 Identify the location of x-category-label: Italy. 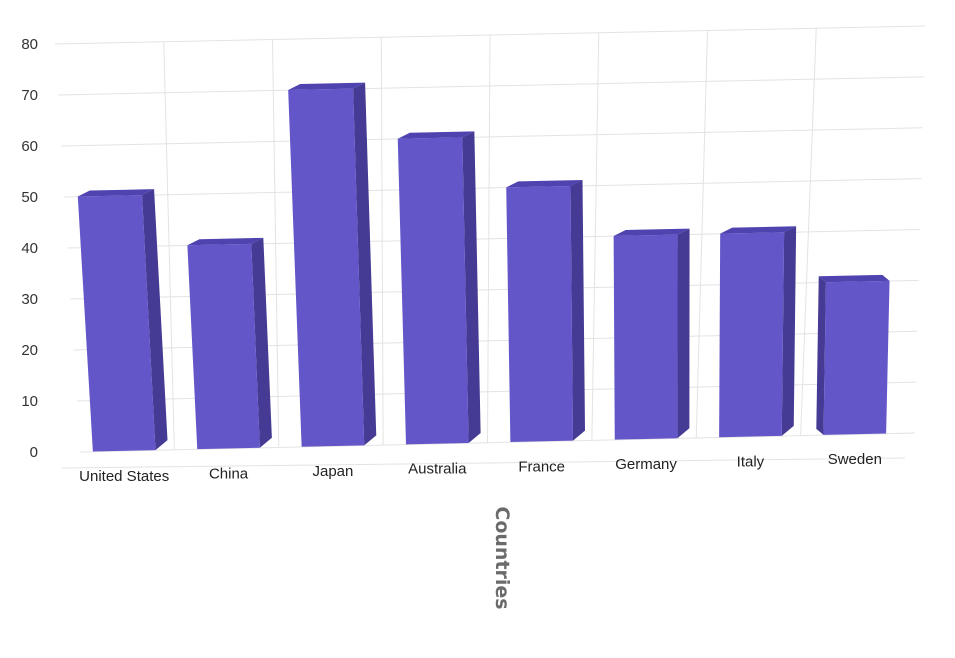
(751, 462).